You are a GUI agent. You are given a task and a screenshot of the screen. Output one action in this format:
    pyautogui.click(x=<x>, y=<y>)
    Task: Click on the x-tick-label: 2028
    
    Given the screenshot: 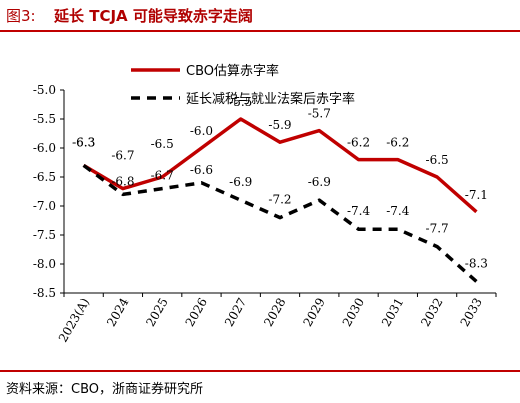 What is the action you would take?
    pyautogui.click(x=274, y=312)
    